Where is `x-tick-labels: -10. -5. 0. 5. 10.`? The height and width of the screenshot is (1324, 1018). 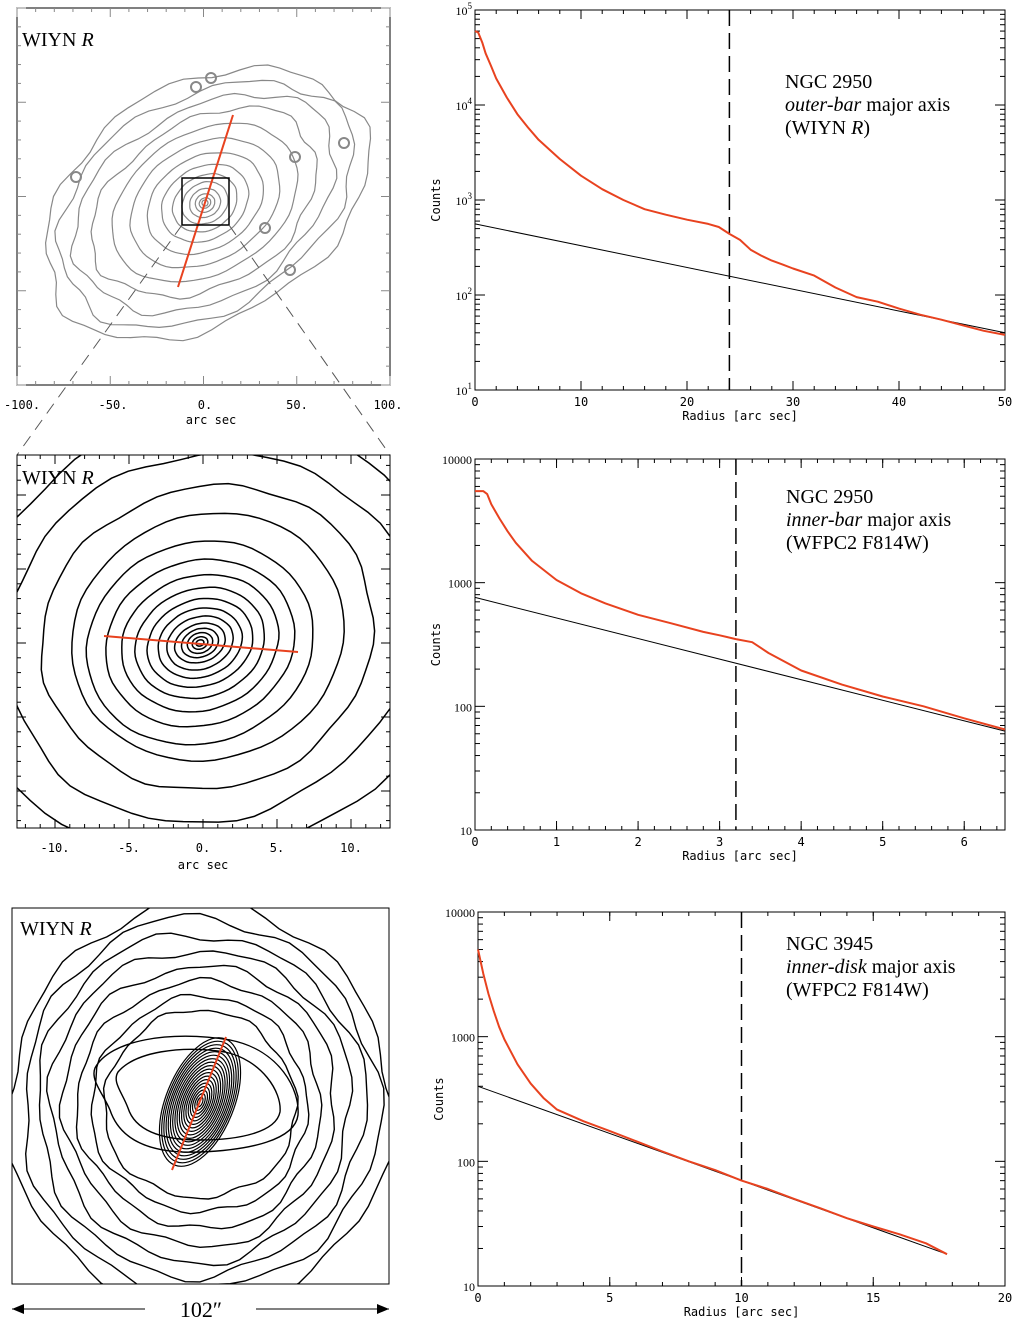
x-tick-labels: -10. -5. 0. 5. 10. is located at coordinates (201, 848).